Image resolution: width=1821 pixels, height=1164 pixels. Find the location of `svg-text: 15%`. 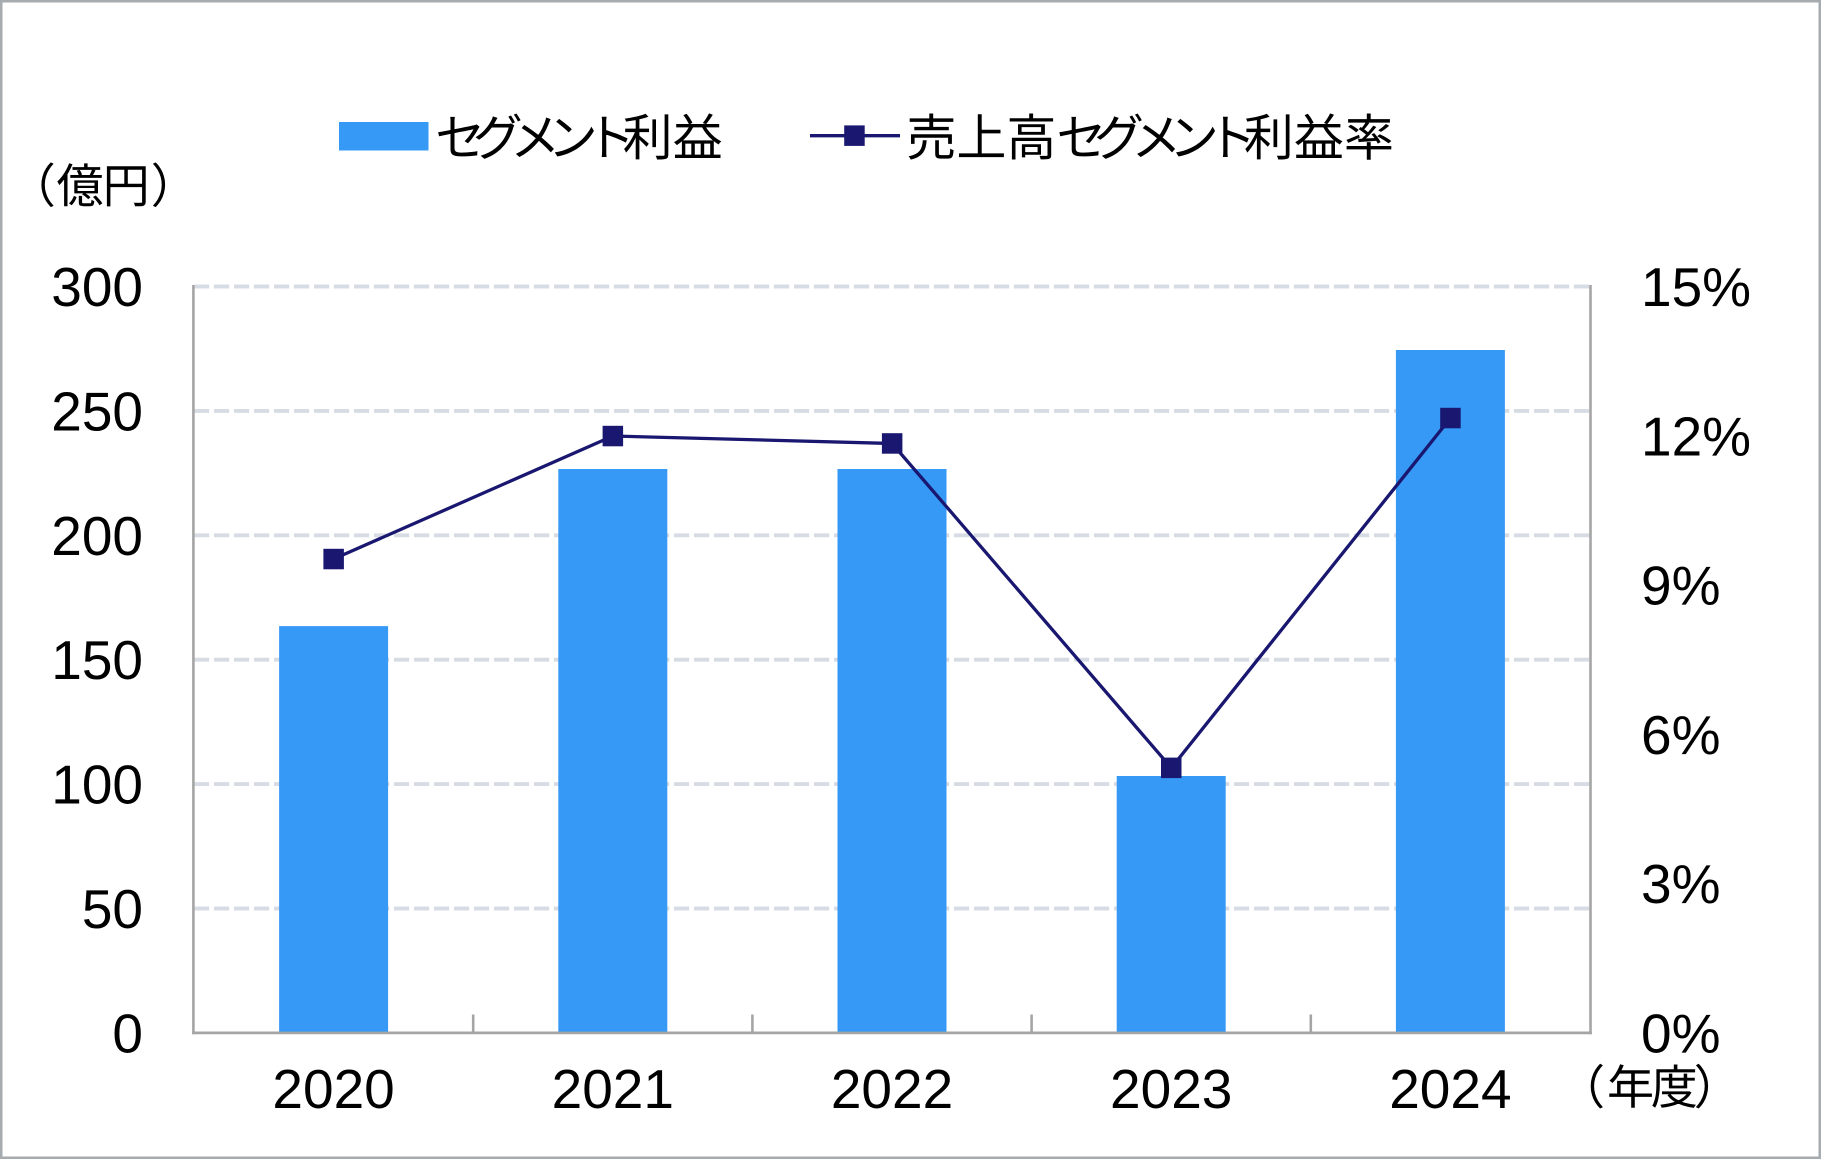

svg-text: 15% is located at coordinates (1696, 287).